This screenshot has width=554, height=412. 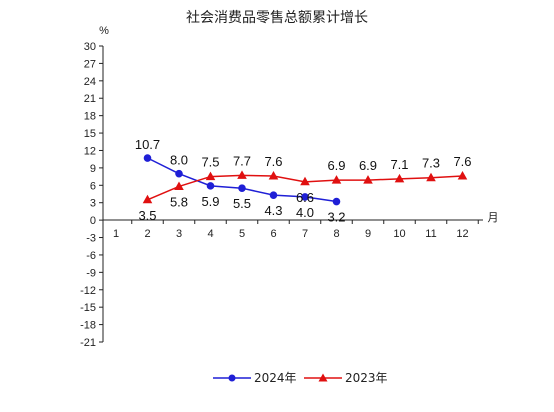 What do you see at coordinates (93, 169) in the screenshot?
I see `y-tick-label: 9` at bounding box center [93, 169].